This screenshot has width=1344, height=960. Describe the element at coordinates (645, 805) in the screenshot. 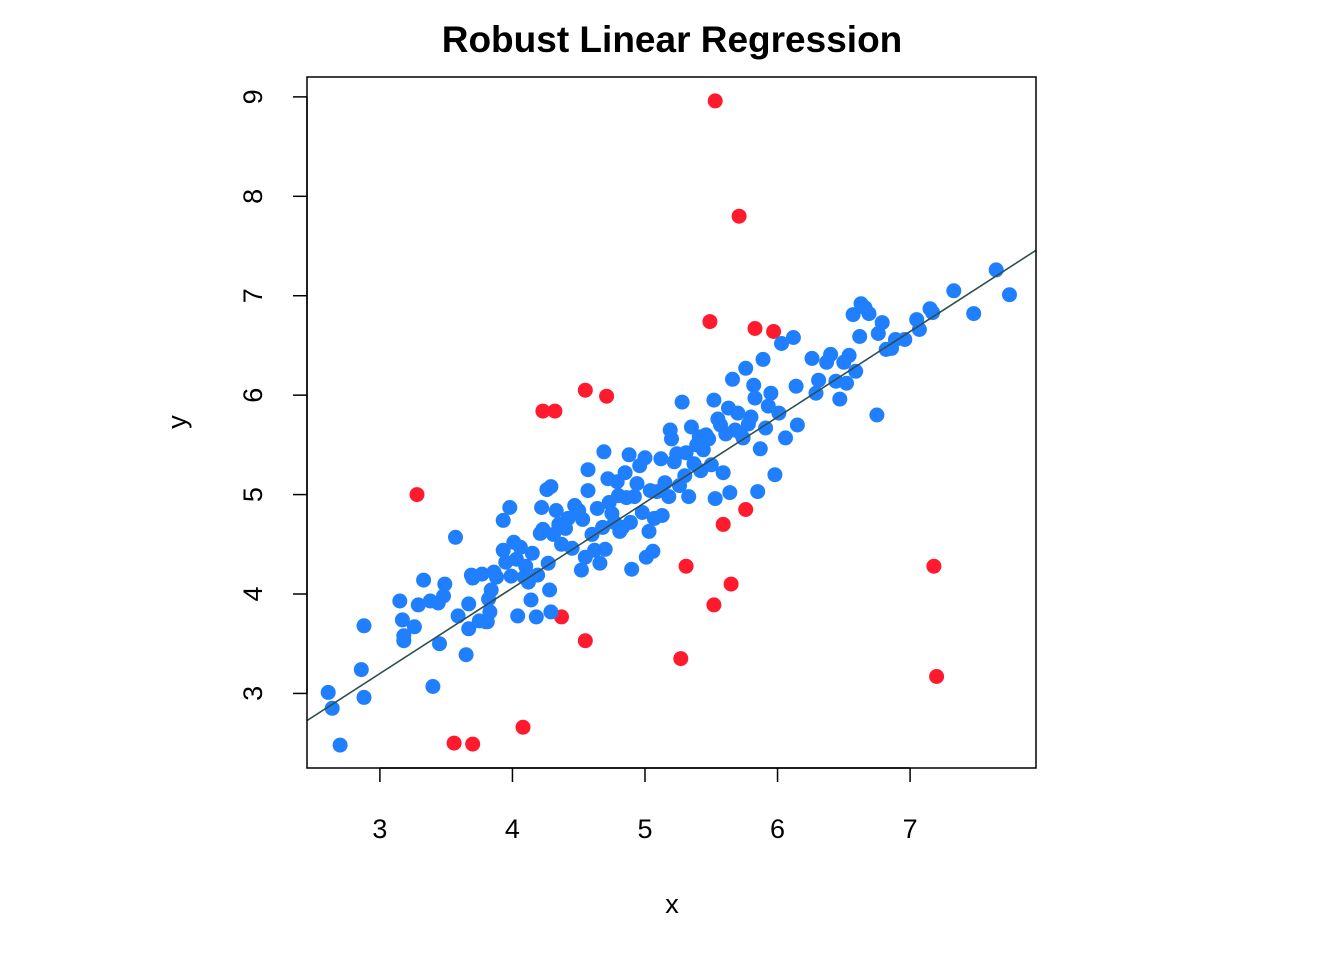

I see `x-axis: 3 4 5 6 7` at that location.